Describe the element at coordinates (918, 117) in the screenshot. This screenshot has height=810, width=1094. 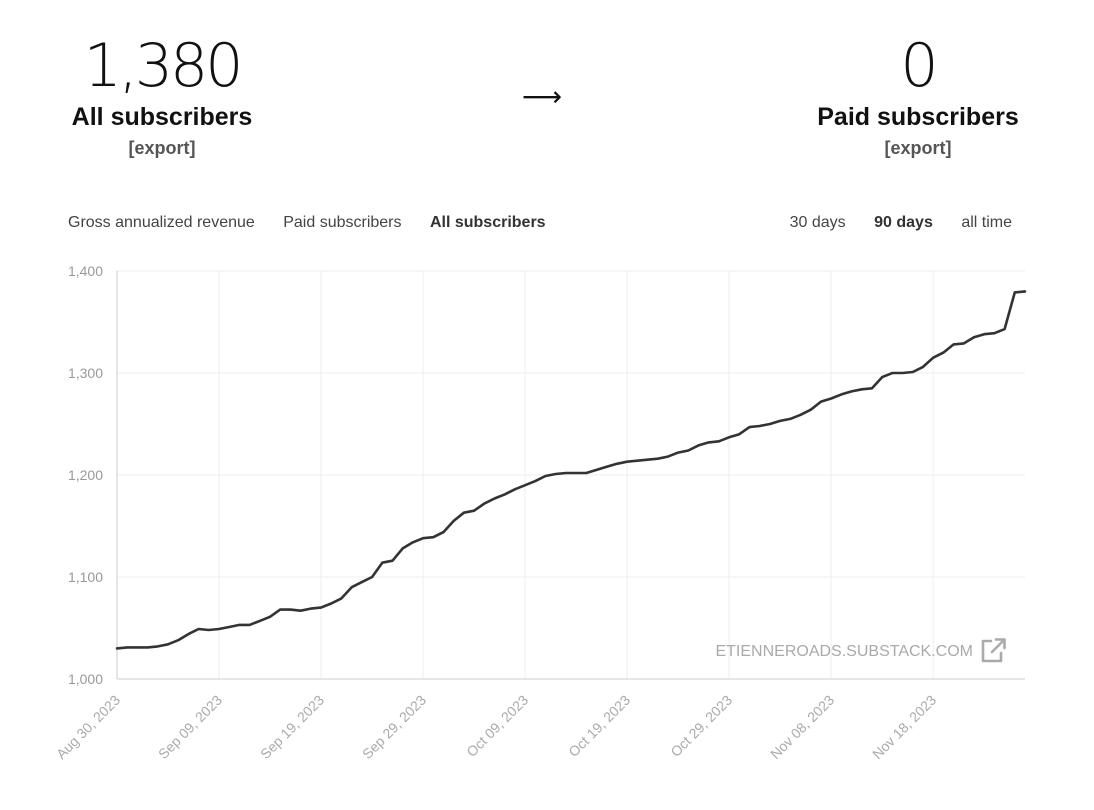
I see `paid-subscribers-label: Paid subscribers` at that location.